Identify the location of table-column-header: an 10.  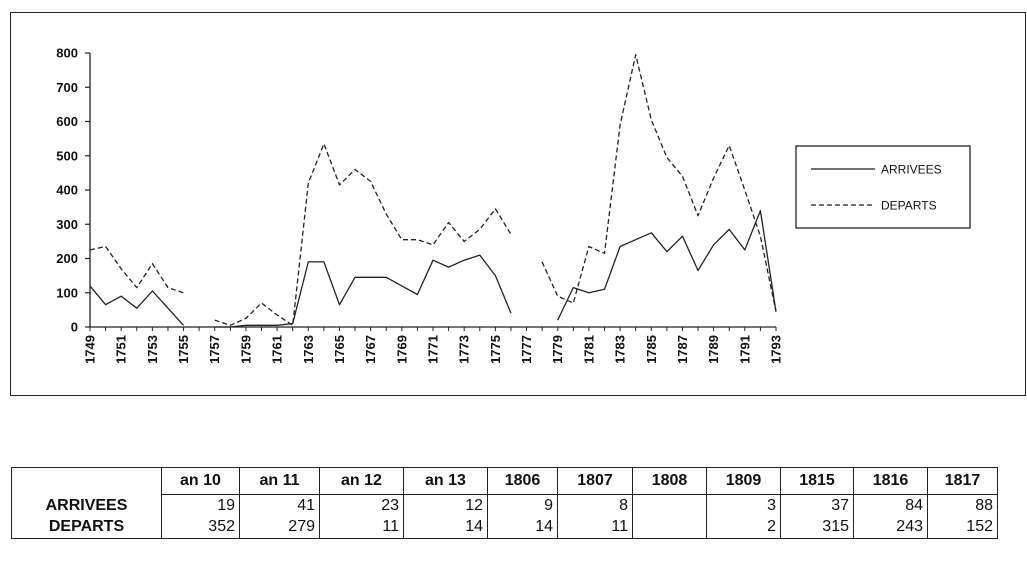
(200, 481).